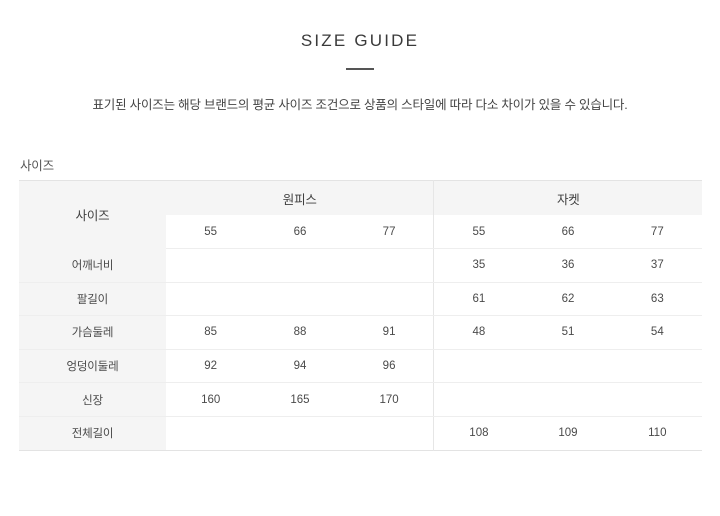  What do you see at coordinates (360, 40) in the screenshot?
I see `page-title: SIZE GUIDE` at bounding box center [360, 40].